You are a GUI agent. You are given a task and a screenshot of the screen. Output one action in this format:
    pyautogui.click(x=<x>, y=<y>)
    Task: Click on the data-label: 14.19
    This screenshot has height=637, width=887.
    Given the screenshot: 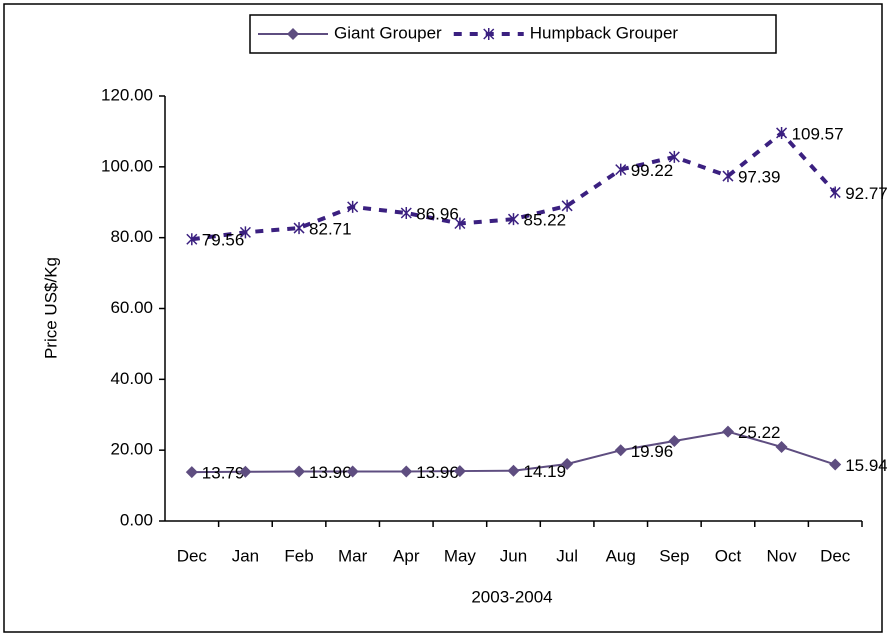 What is the action you would take?
    pyautogui.click(x=545, y=471)
    